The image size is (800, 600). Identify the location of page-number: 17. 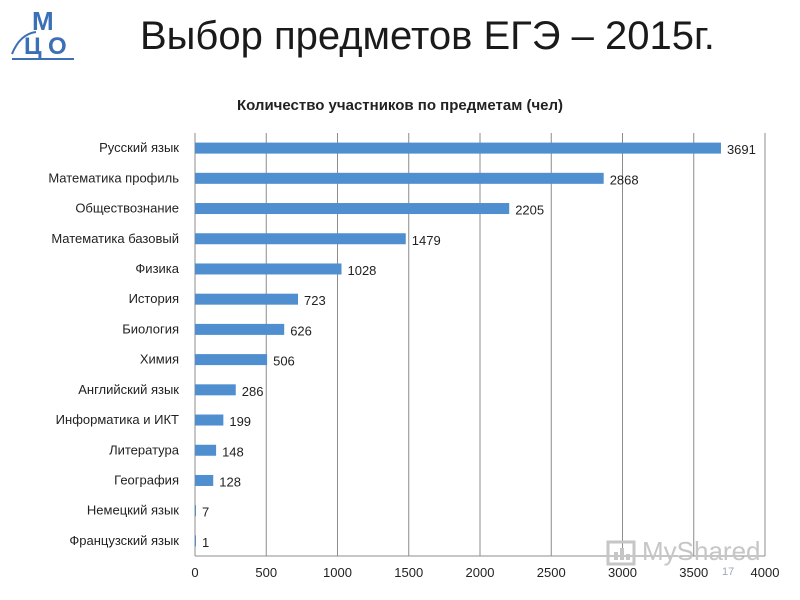
(728, 572).